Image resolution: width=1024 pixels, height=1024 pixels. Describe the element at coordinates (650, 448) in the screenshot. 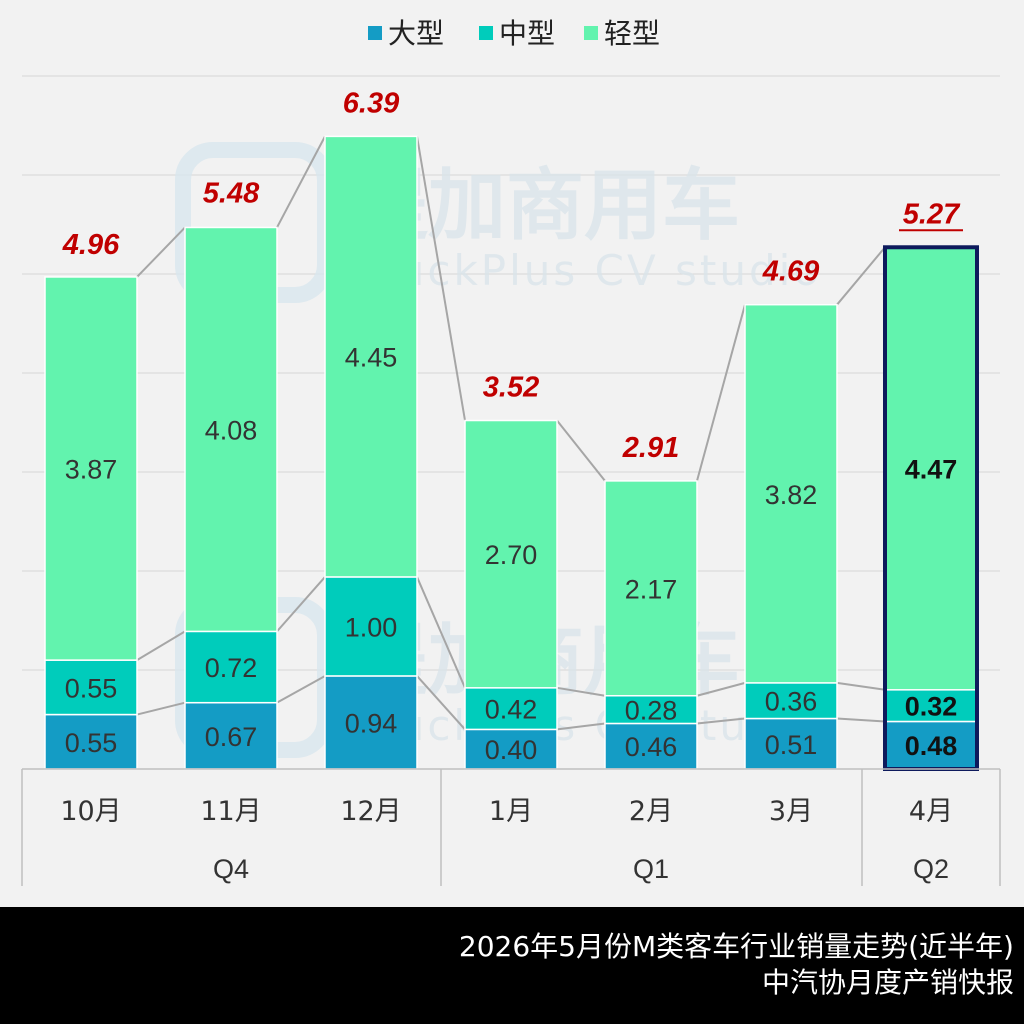

I see `total-label: 2.91` at that location.